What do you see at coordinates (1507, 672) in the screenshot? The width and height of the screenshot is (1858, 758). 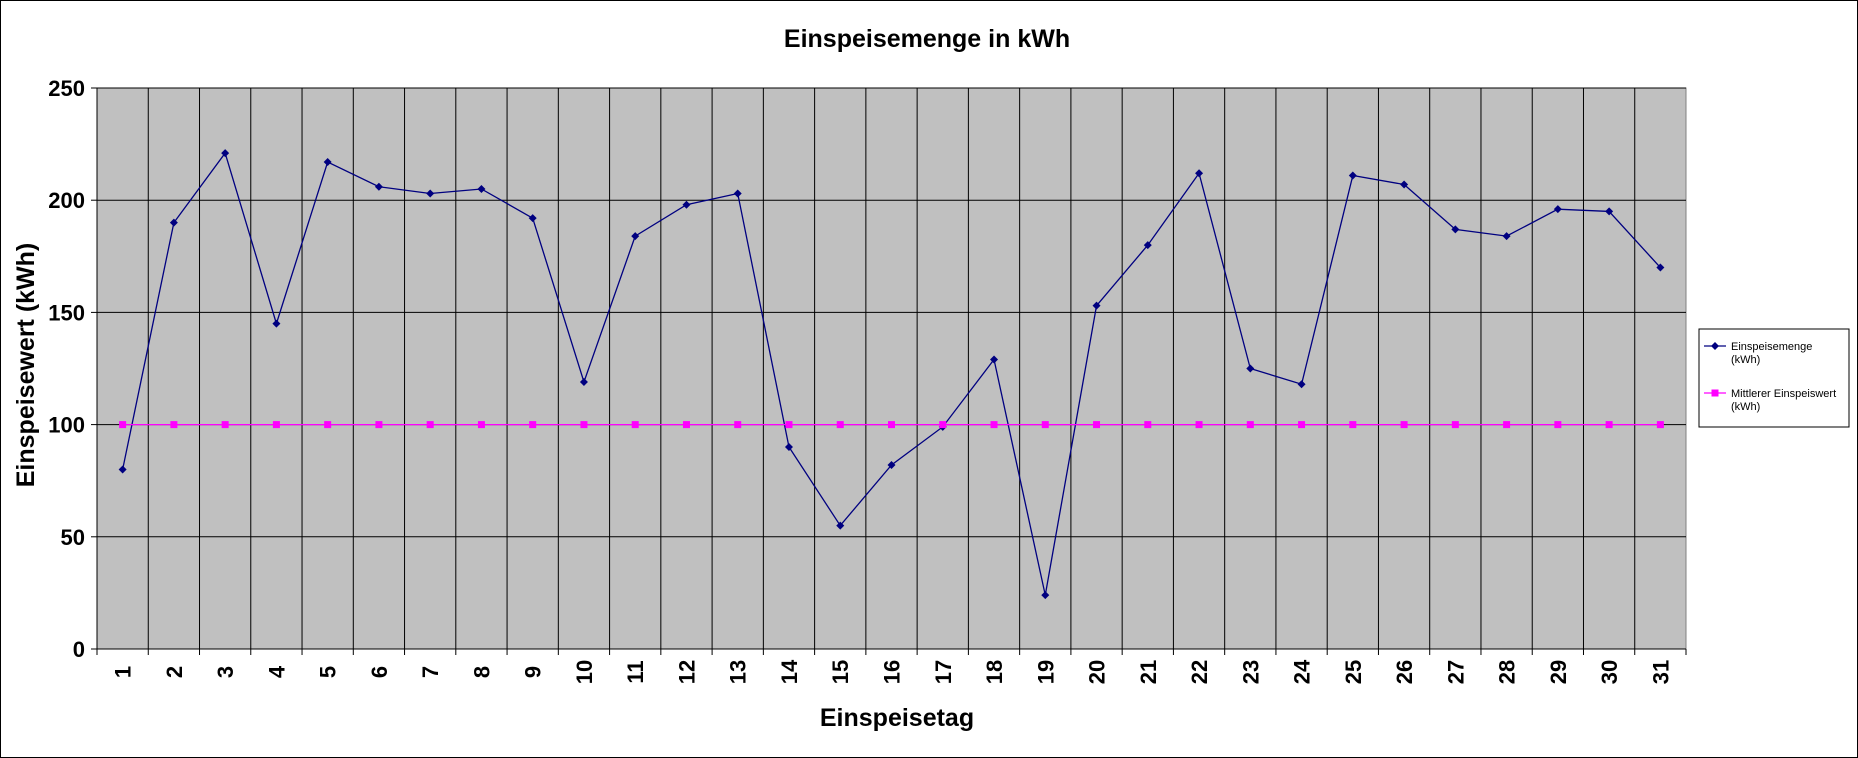 I see `x-tick-label: 28` at bounding box center [1507, 672].